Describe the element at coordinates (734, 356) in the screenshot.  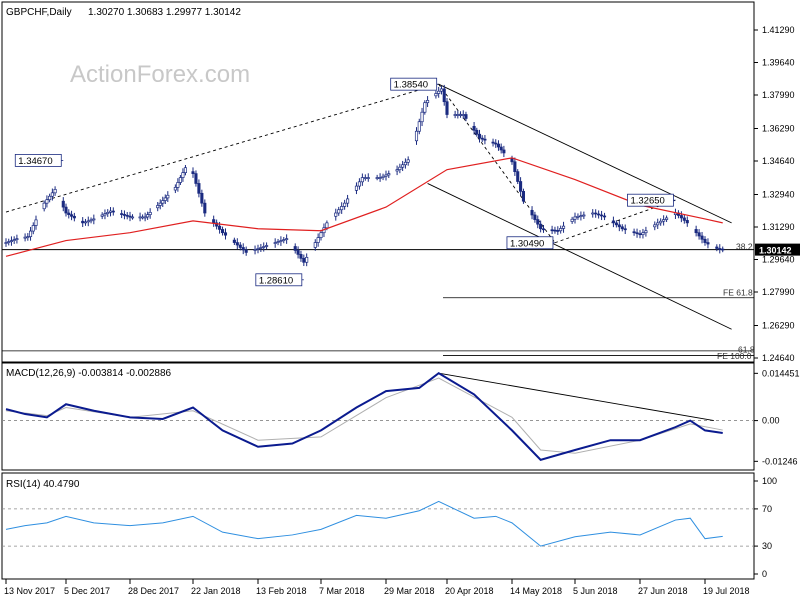
I see `fib-level-label: FE 100.0` at that location.